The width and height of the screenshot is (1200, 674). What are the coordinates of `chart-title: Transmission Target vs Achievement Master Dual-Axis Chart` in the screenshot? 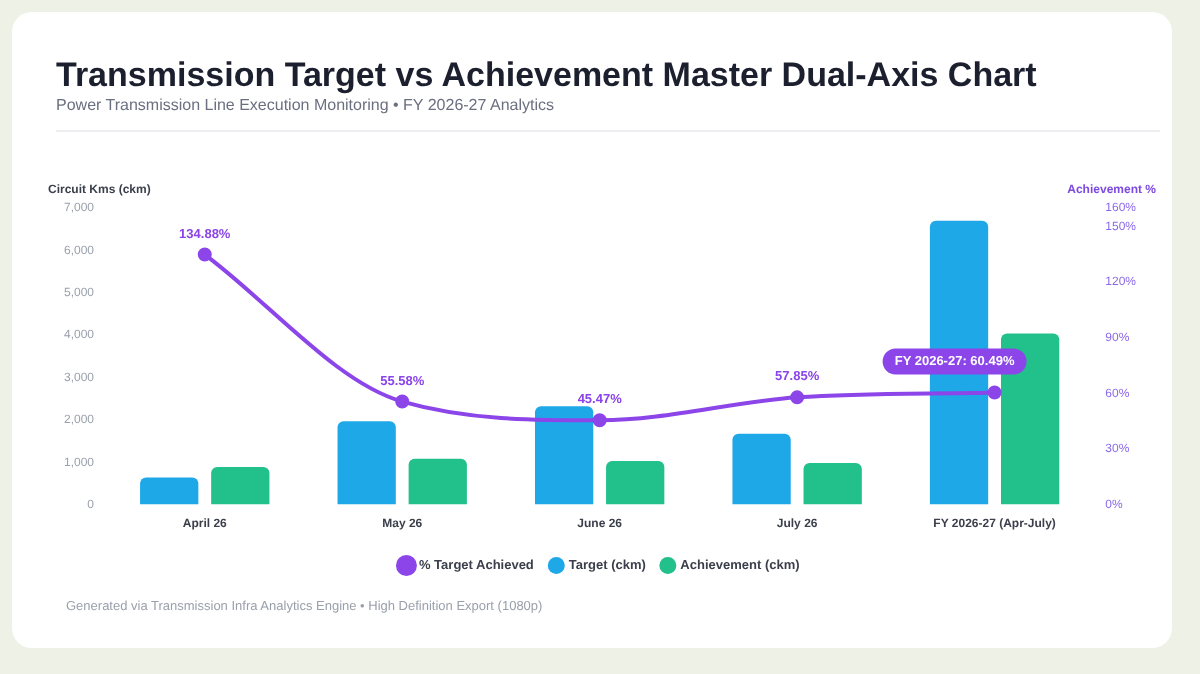 It's located at (546, 76).